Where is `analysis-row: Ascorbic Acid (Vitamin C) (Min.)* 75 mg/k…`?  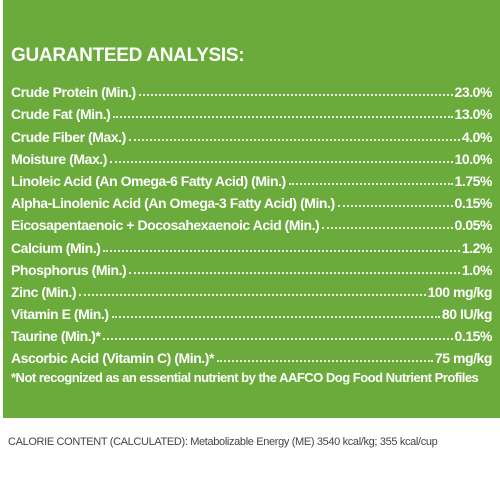
analysis-row: Ascorbic Acid (Vitamin C) (Min.)* 75 mg/k… is located at coordinates (251, 355).